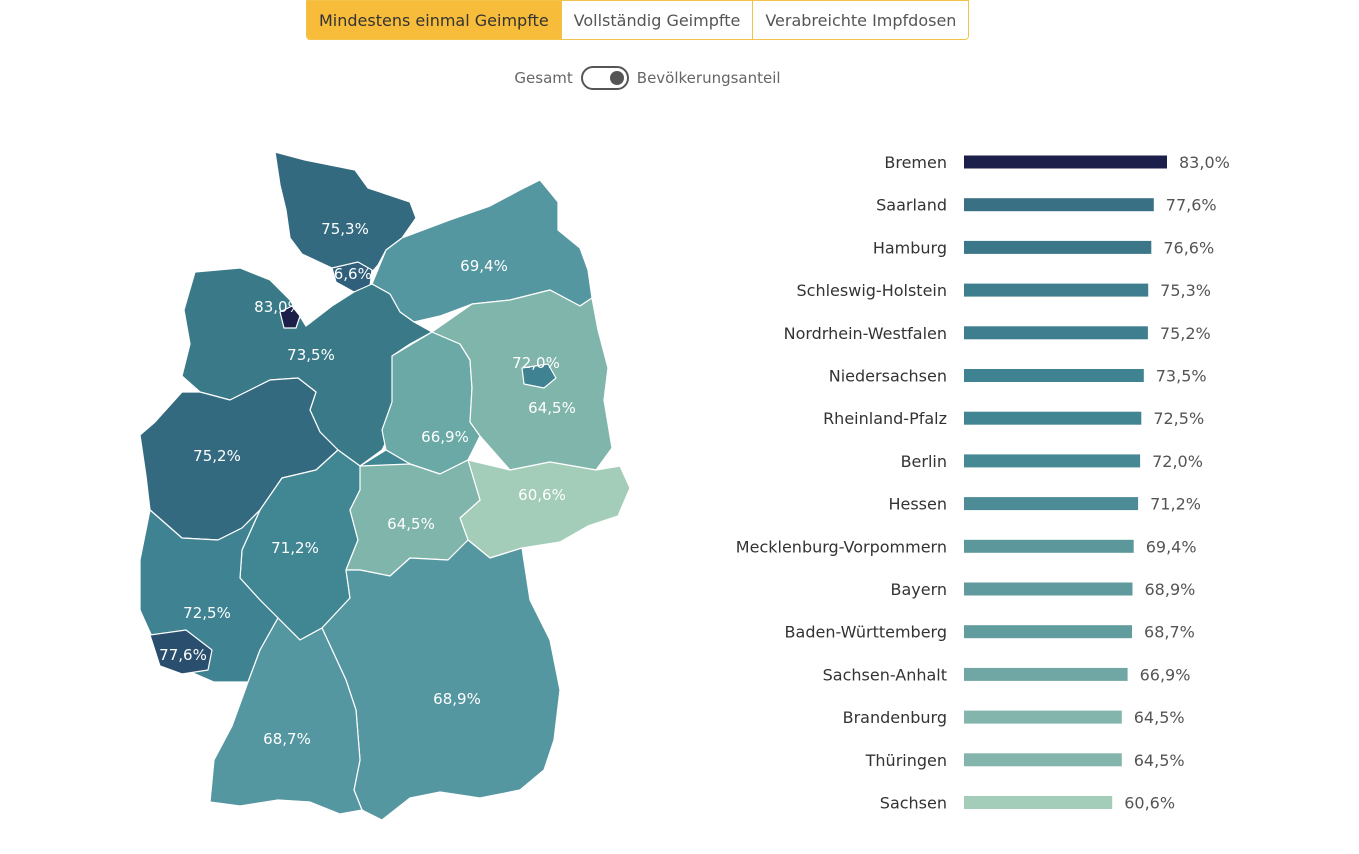 The width and height of the screenshot is (1359, 854). I want to click on bar-category-bayern: Bayern, so click(918, 589).